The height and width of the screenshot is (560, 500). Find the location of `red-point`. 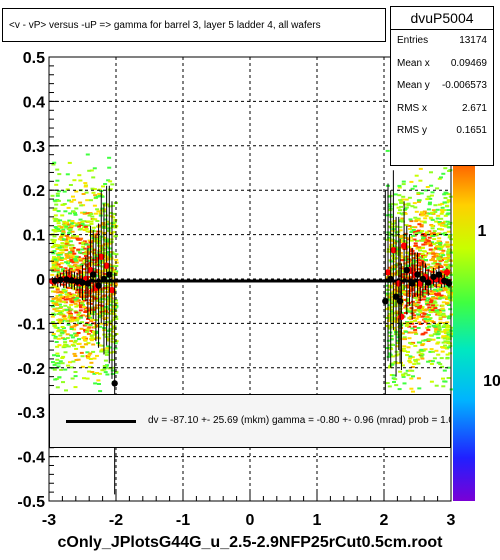

red-point is located at coordinates (401, 316).